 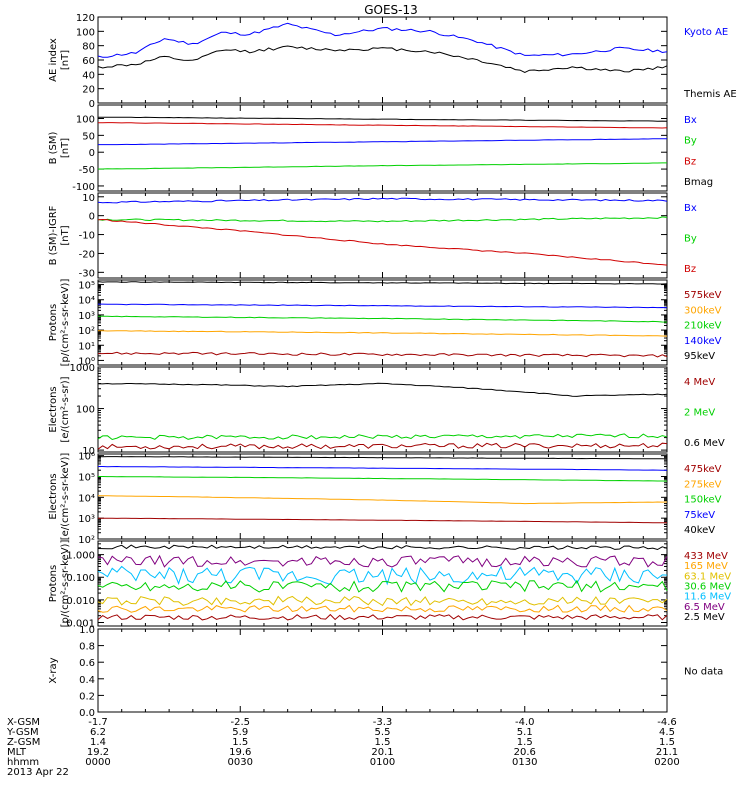 I want to click on x-axis-value: 0100, so click(x=382, y=762).